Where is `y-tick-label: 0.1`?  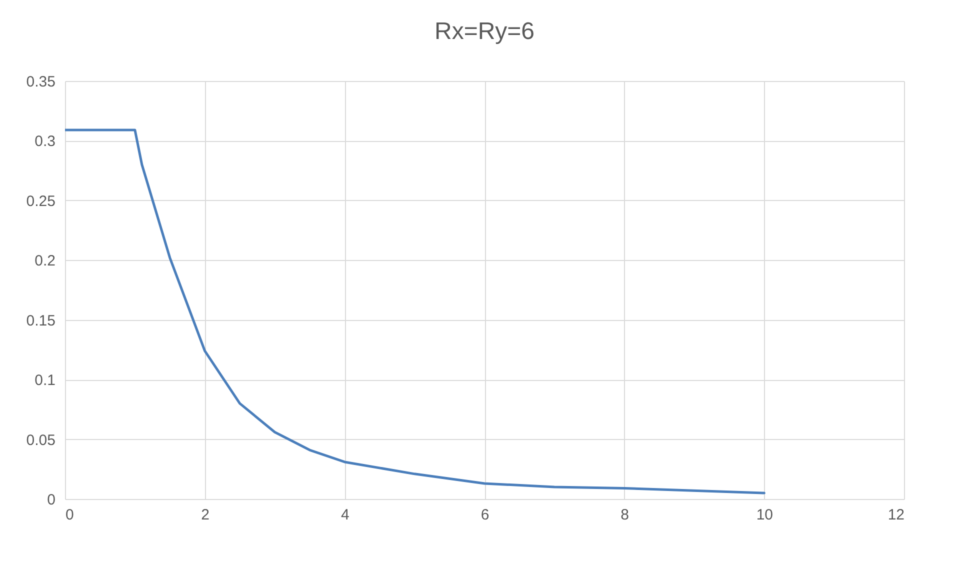
y-tick-label: 0.1 is located at coordinates (45, 381).